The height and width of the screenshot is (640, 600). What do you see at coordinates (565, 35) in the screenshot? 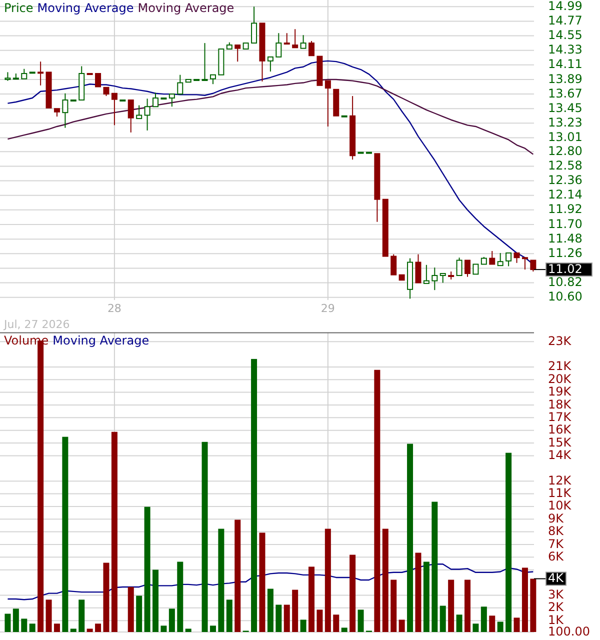
I see `y-tick-label: 14.55` at bounding box center [565, 35].